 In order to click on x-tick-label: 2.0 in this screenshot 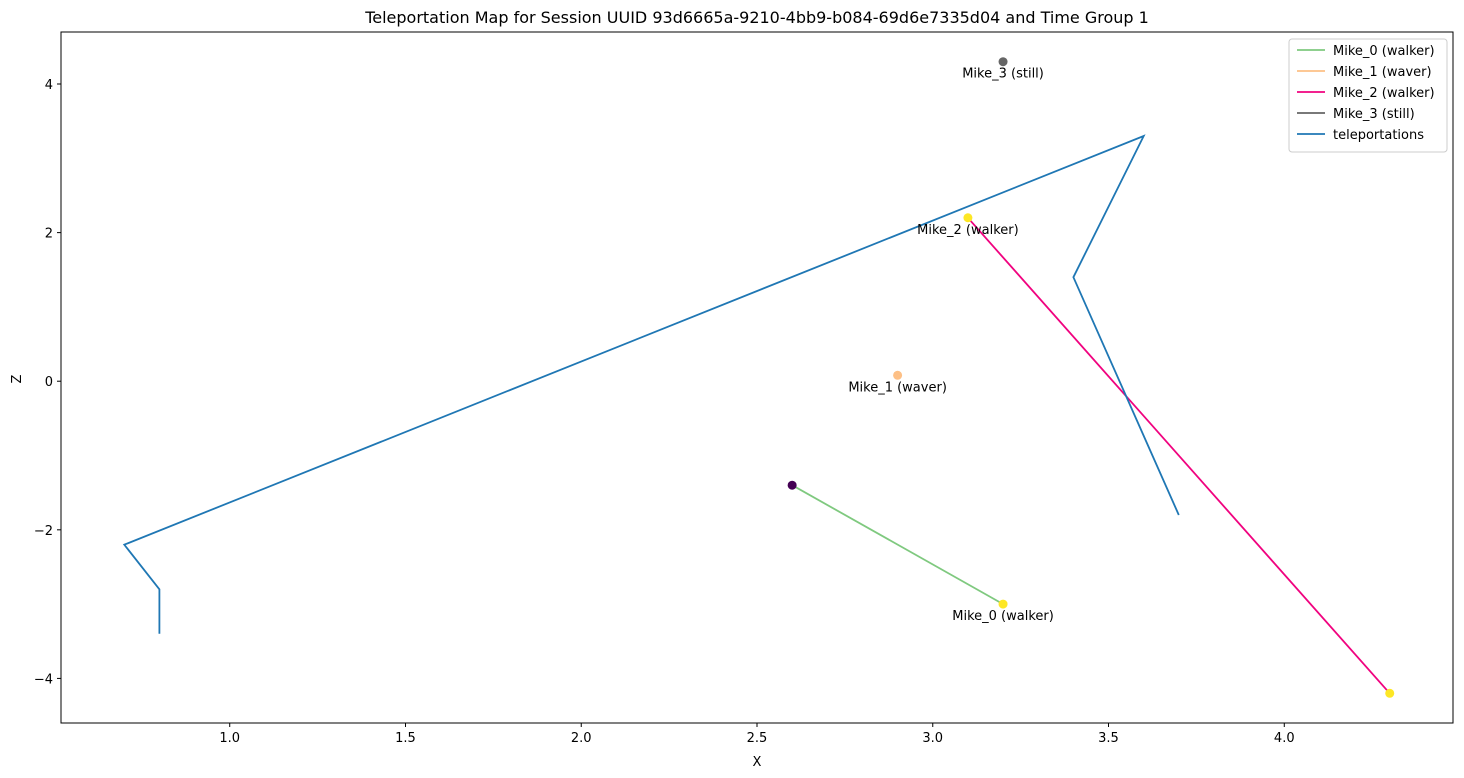, I will do `click(581, 738)`.